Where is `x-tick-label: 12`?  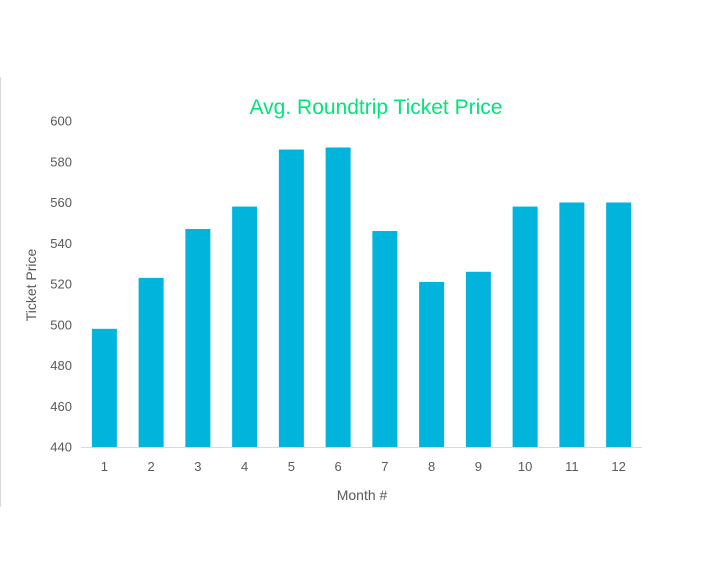 x-tick-label: 12 is located at coordinates (618, 466).